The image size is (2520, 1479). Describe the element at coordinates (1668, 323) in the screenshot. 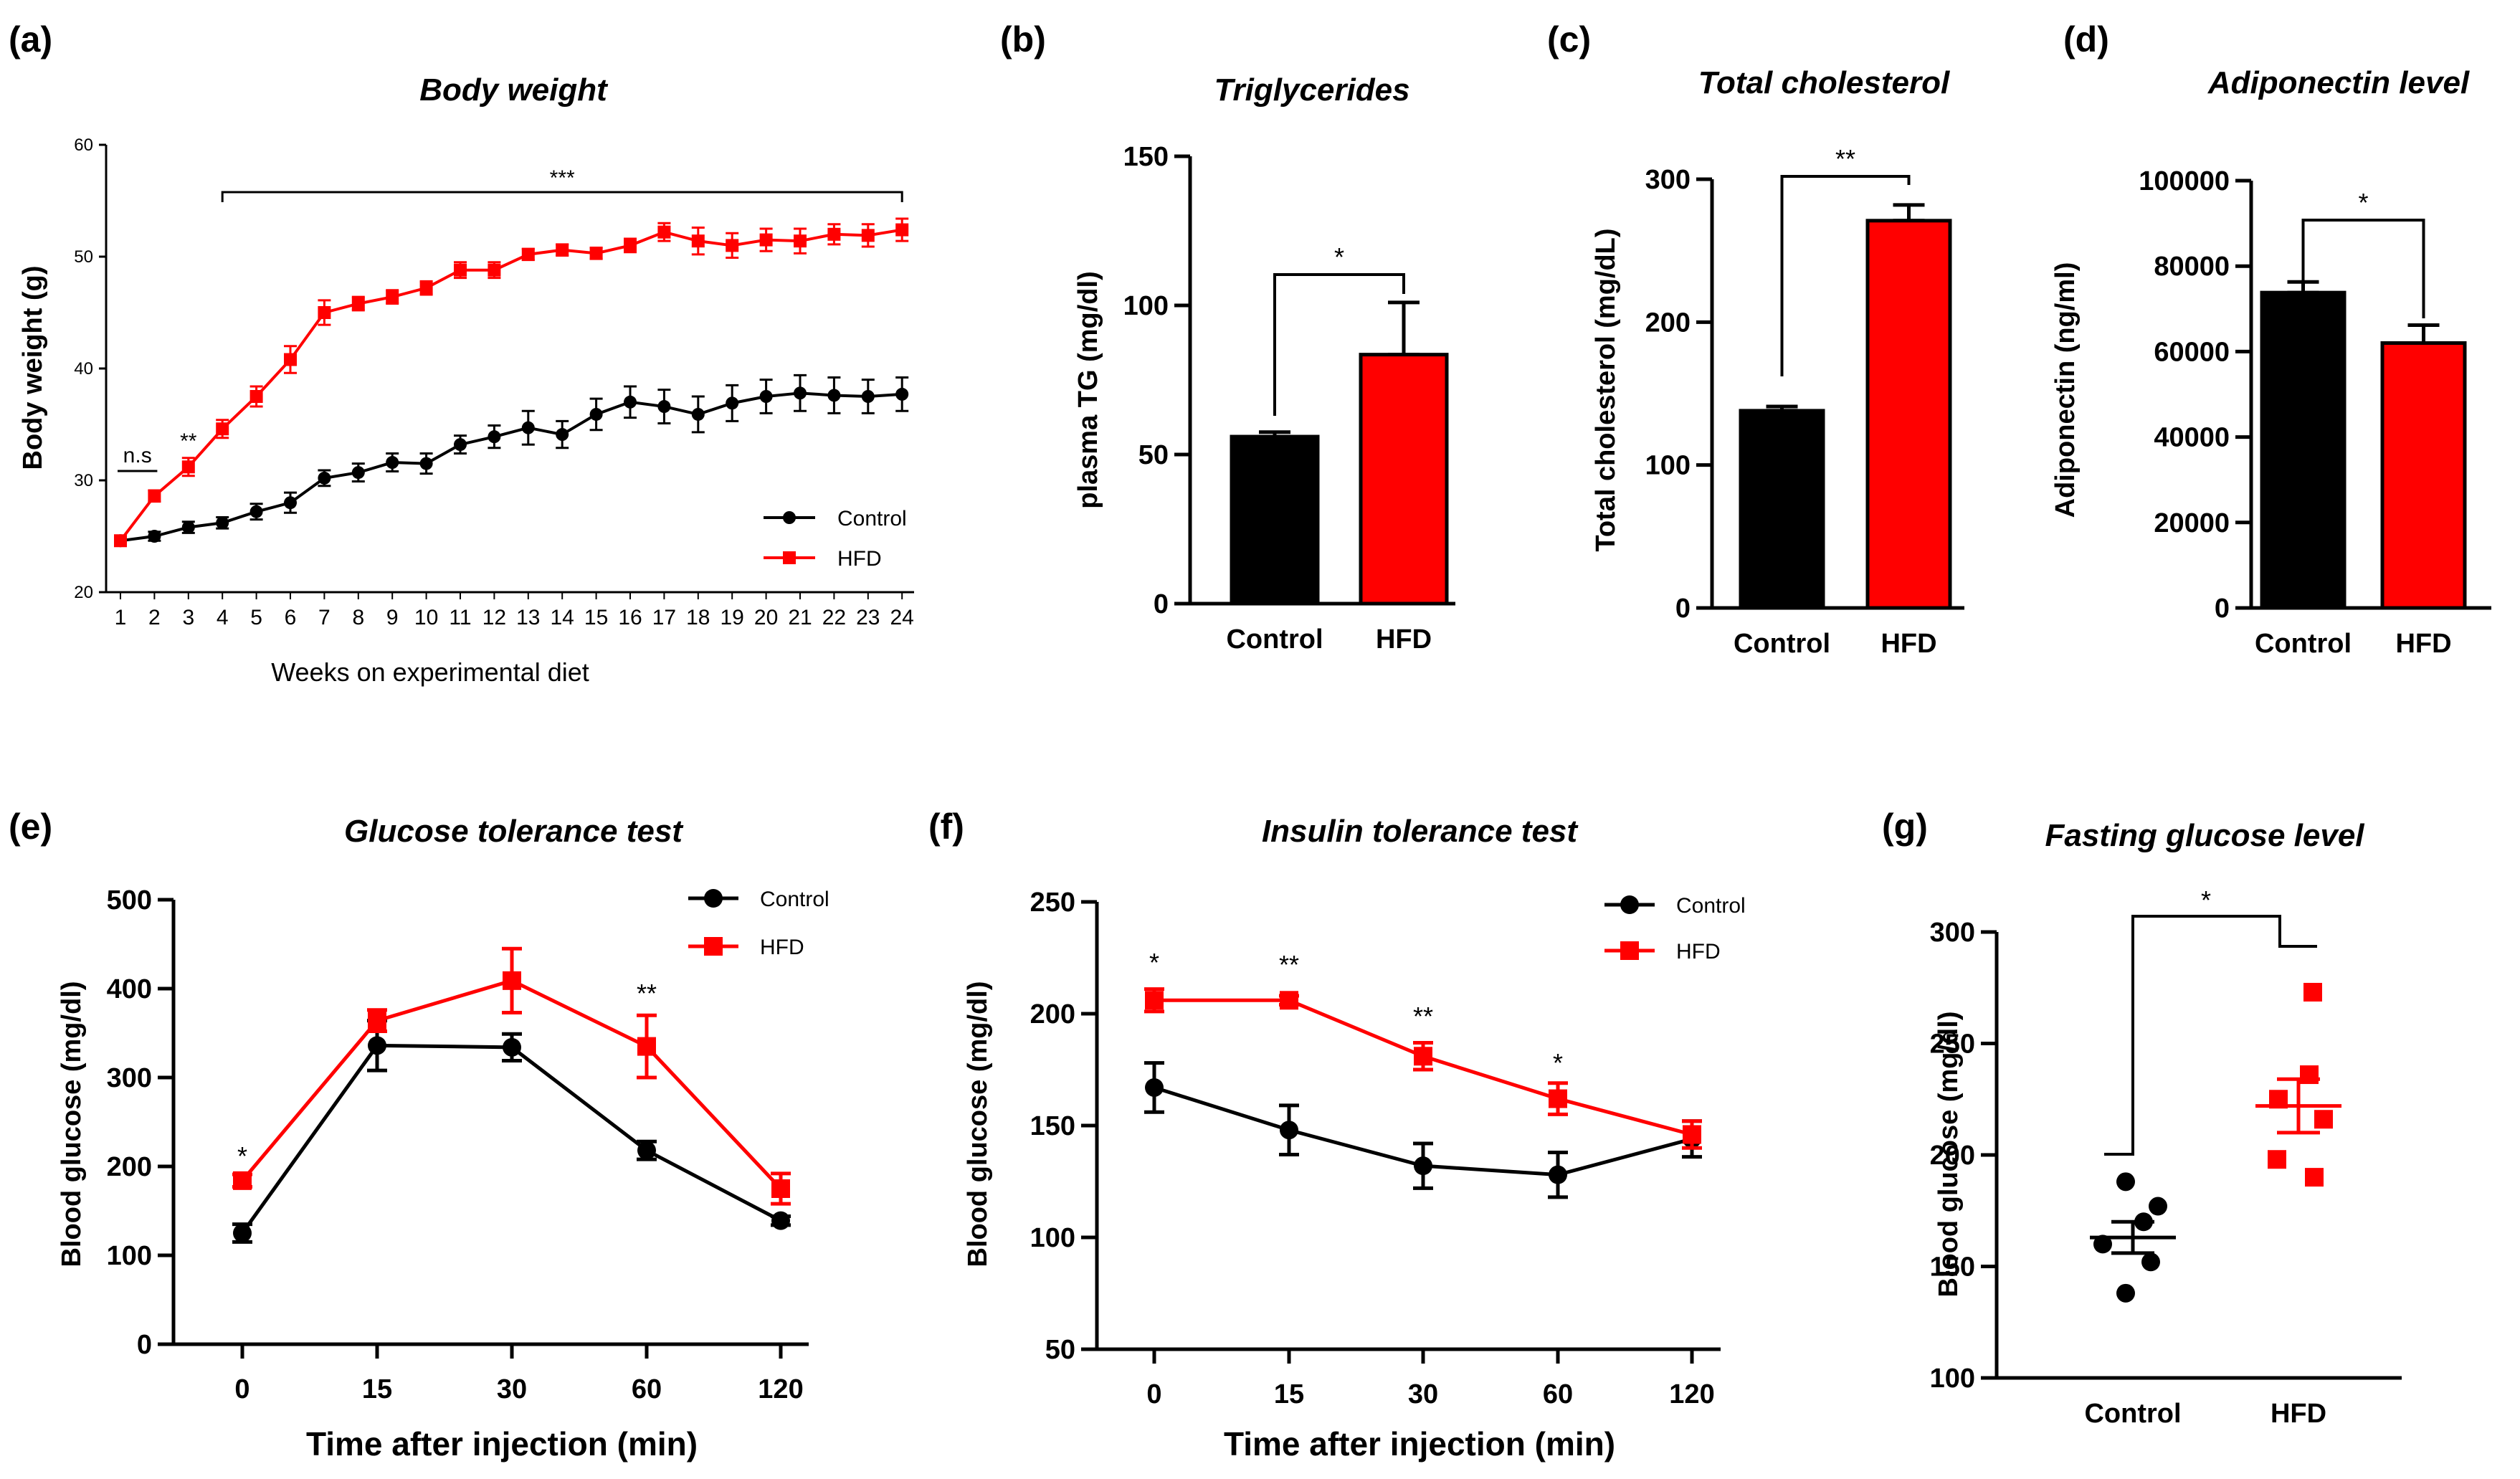

I see `y-tick-label-c-2: 200` at that location.